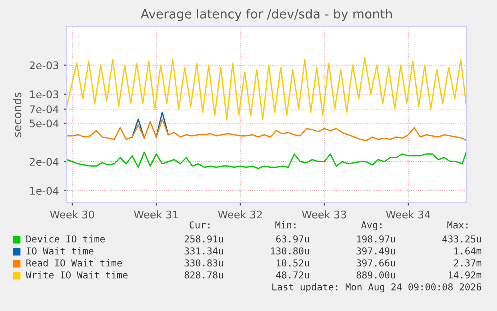 The width and height of the screenshot is (497, 311). Describe the element at coordinates (44, 162) in the screenshot. I see `y-tick-label: 2e-04` at that location.